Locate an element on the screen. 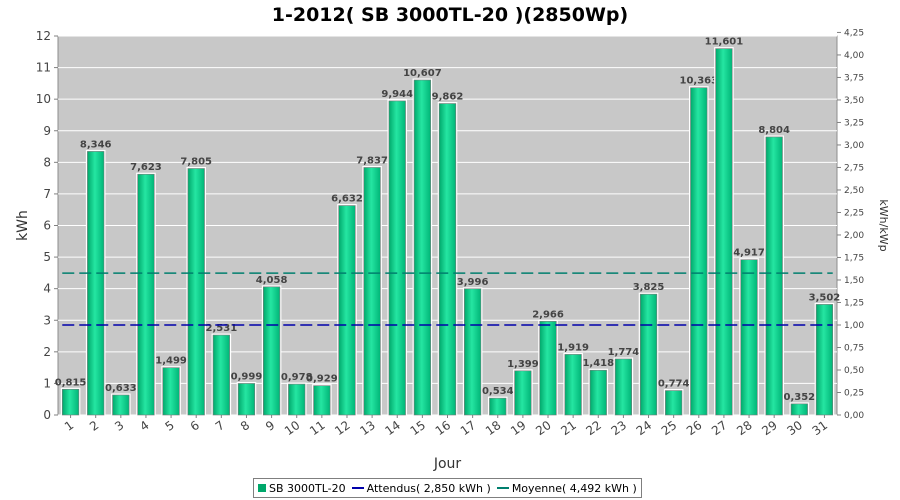 The height and width of the screenshot is (500, 900). data-label: 10,607 is located at coordinates (422, 73).